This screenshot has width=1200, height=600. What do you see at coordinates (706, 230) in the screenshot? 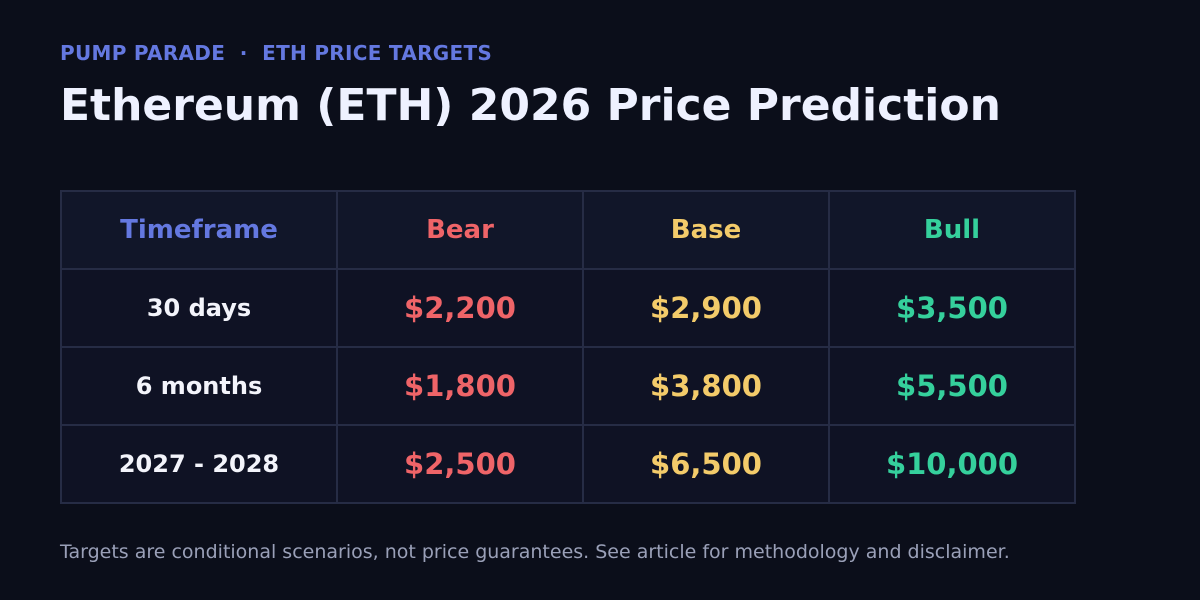
I see `header-base: Base` at bounding box center [706, 230].